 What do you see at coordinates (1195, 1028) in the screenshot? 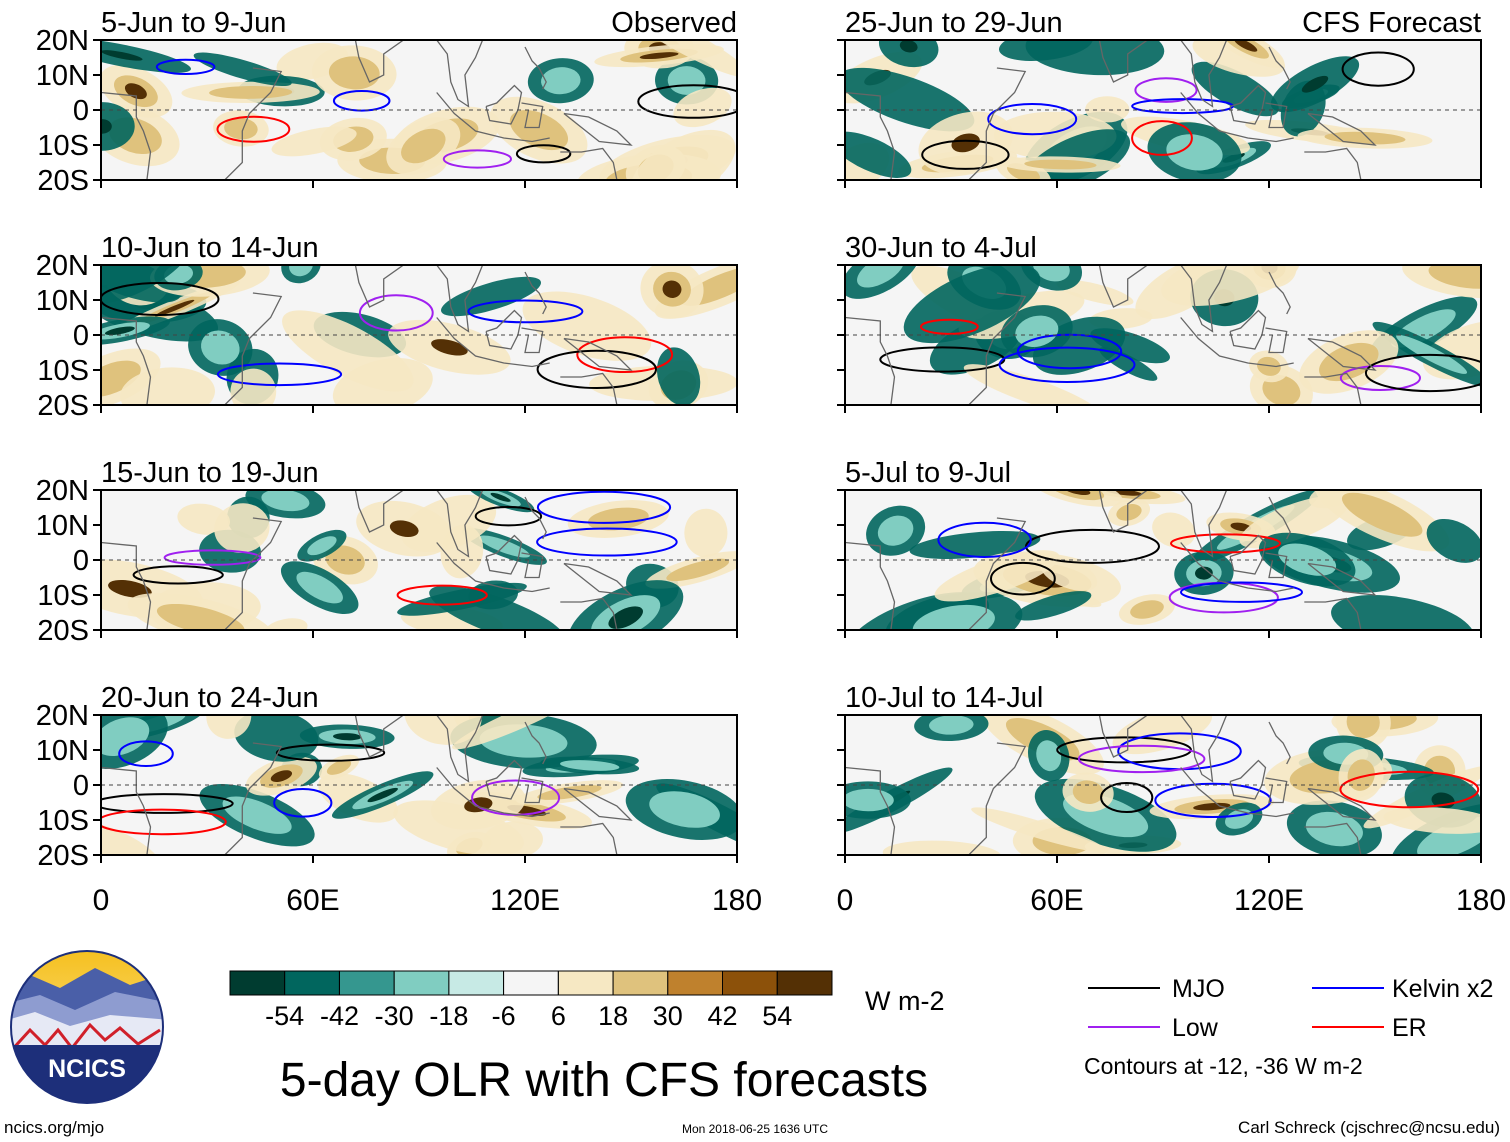
I see `legend-label-low: Low` at bounding box center [1195, 1028].